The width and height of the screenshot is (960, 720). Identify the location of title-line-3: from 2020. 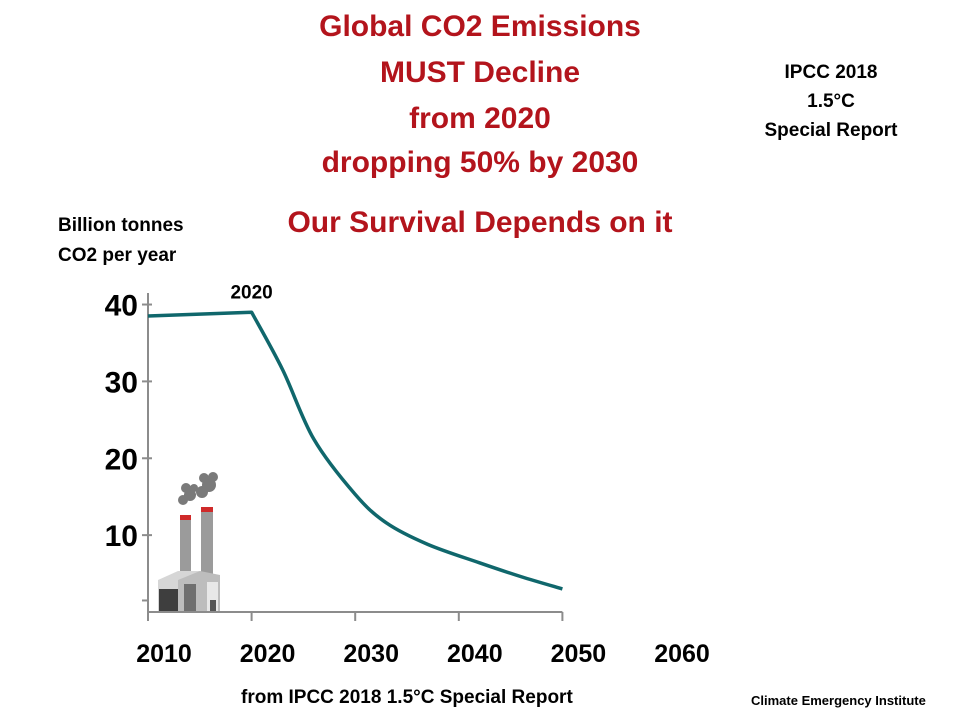
(480, 118).